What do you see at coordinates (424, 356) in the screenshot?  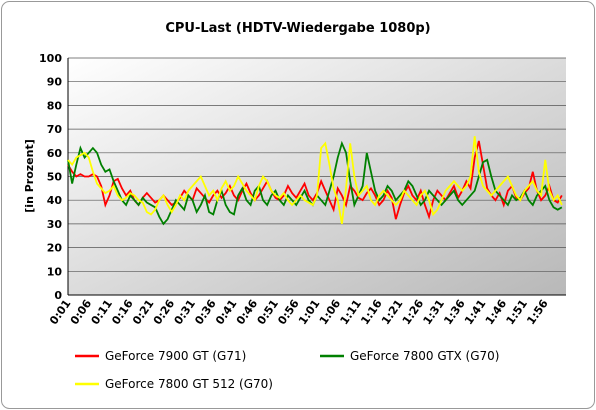 I see `legend-label: GeForce 7800 GTX (G70)` at bounding box center [424, 356].